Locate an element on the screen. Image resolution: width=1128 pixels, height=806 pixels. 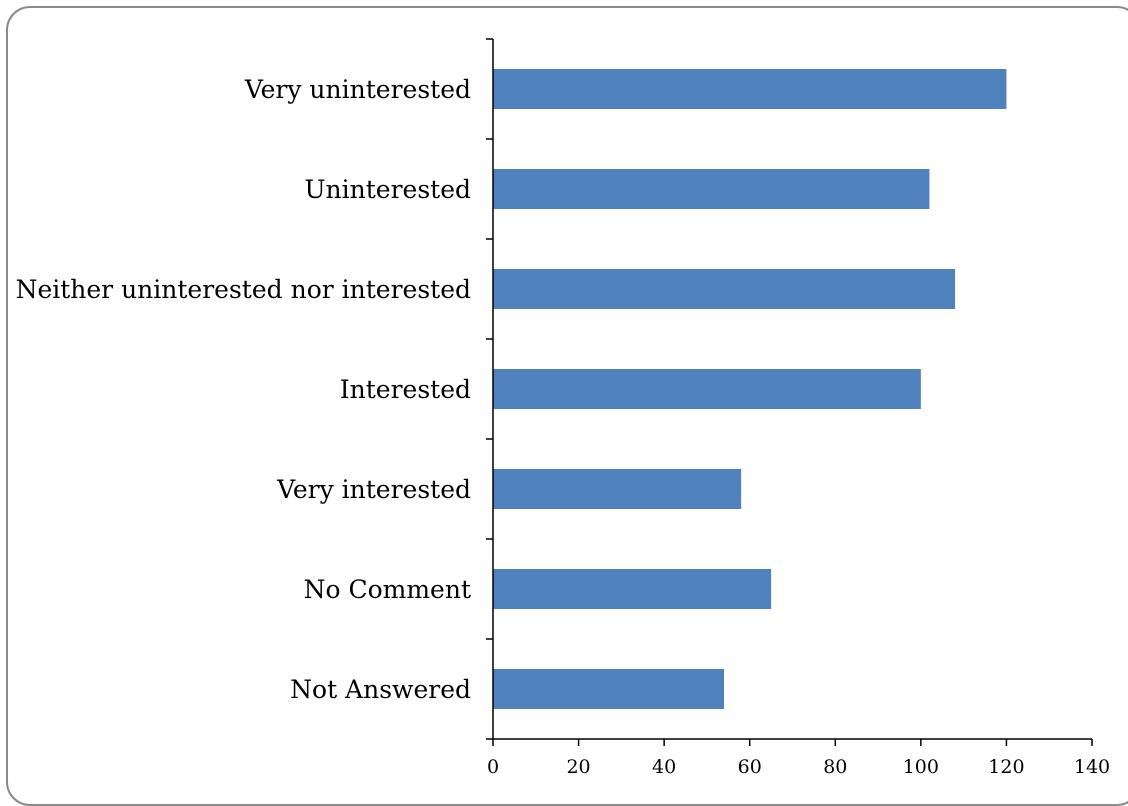
x-tick-label: 0 is located at coordinates (493, 767).